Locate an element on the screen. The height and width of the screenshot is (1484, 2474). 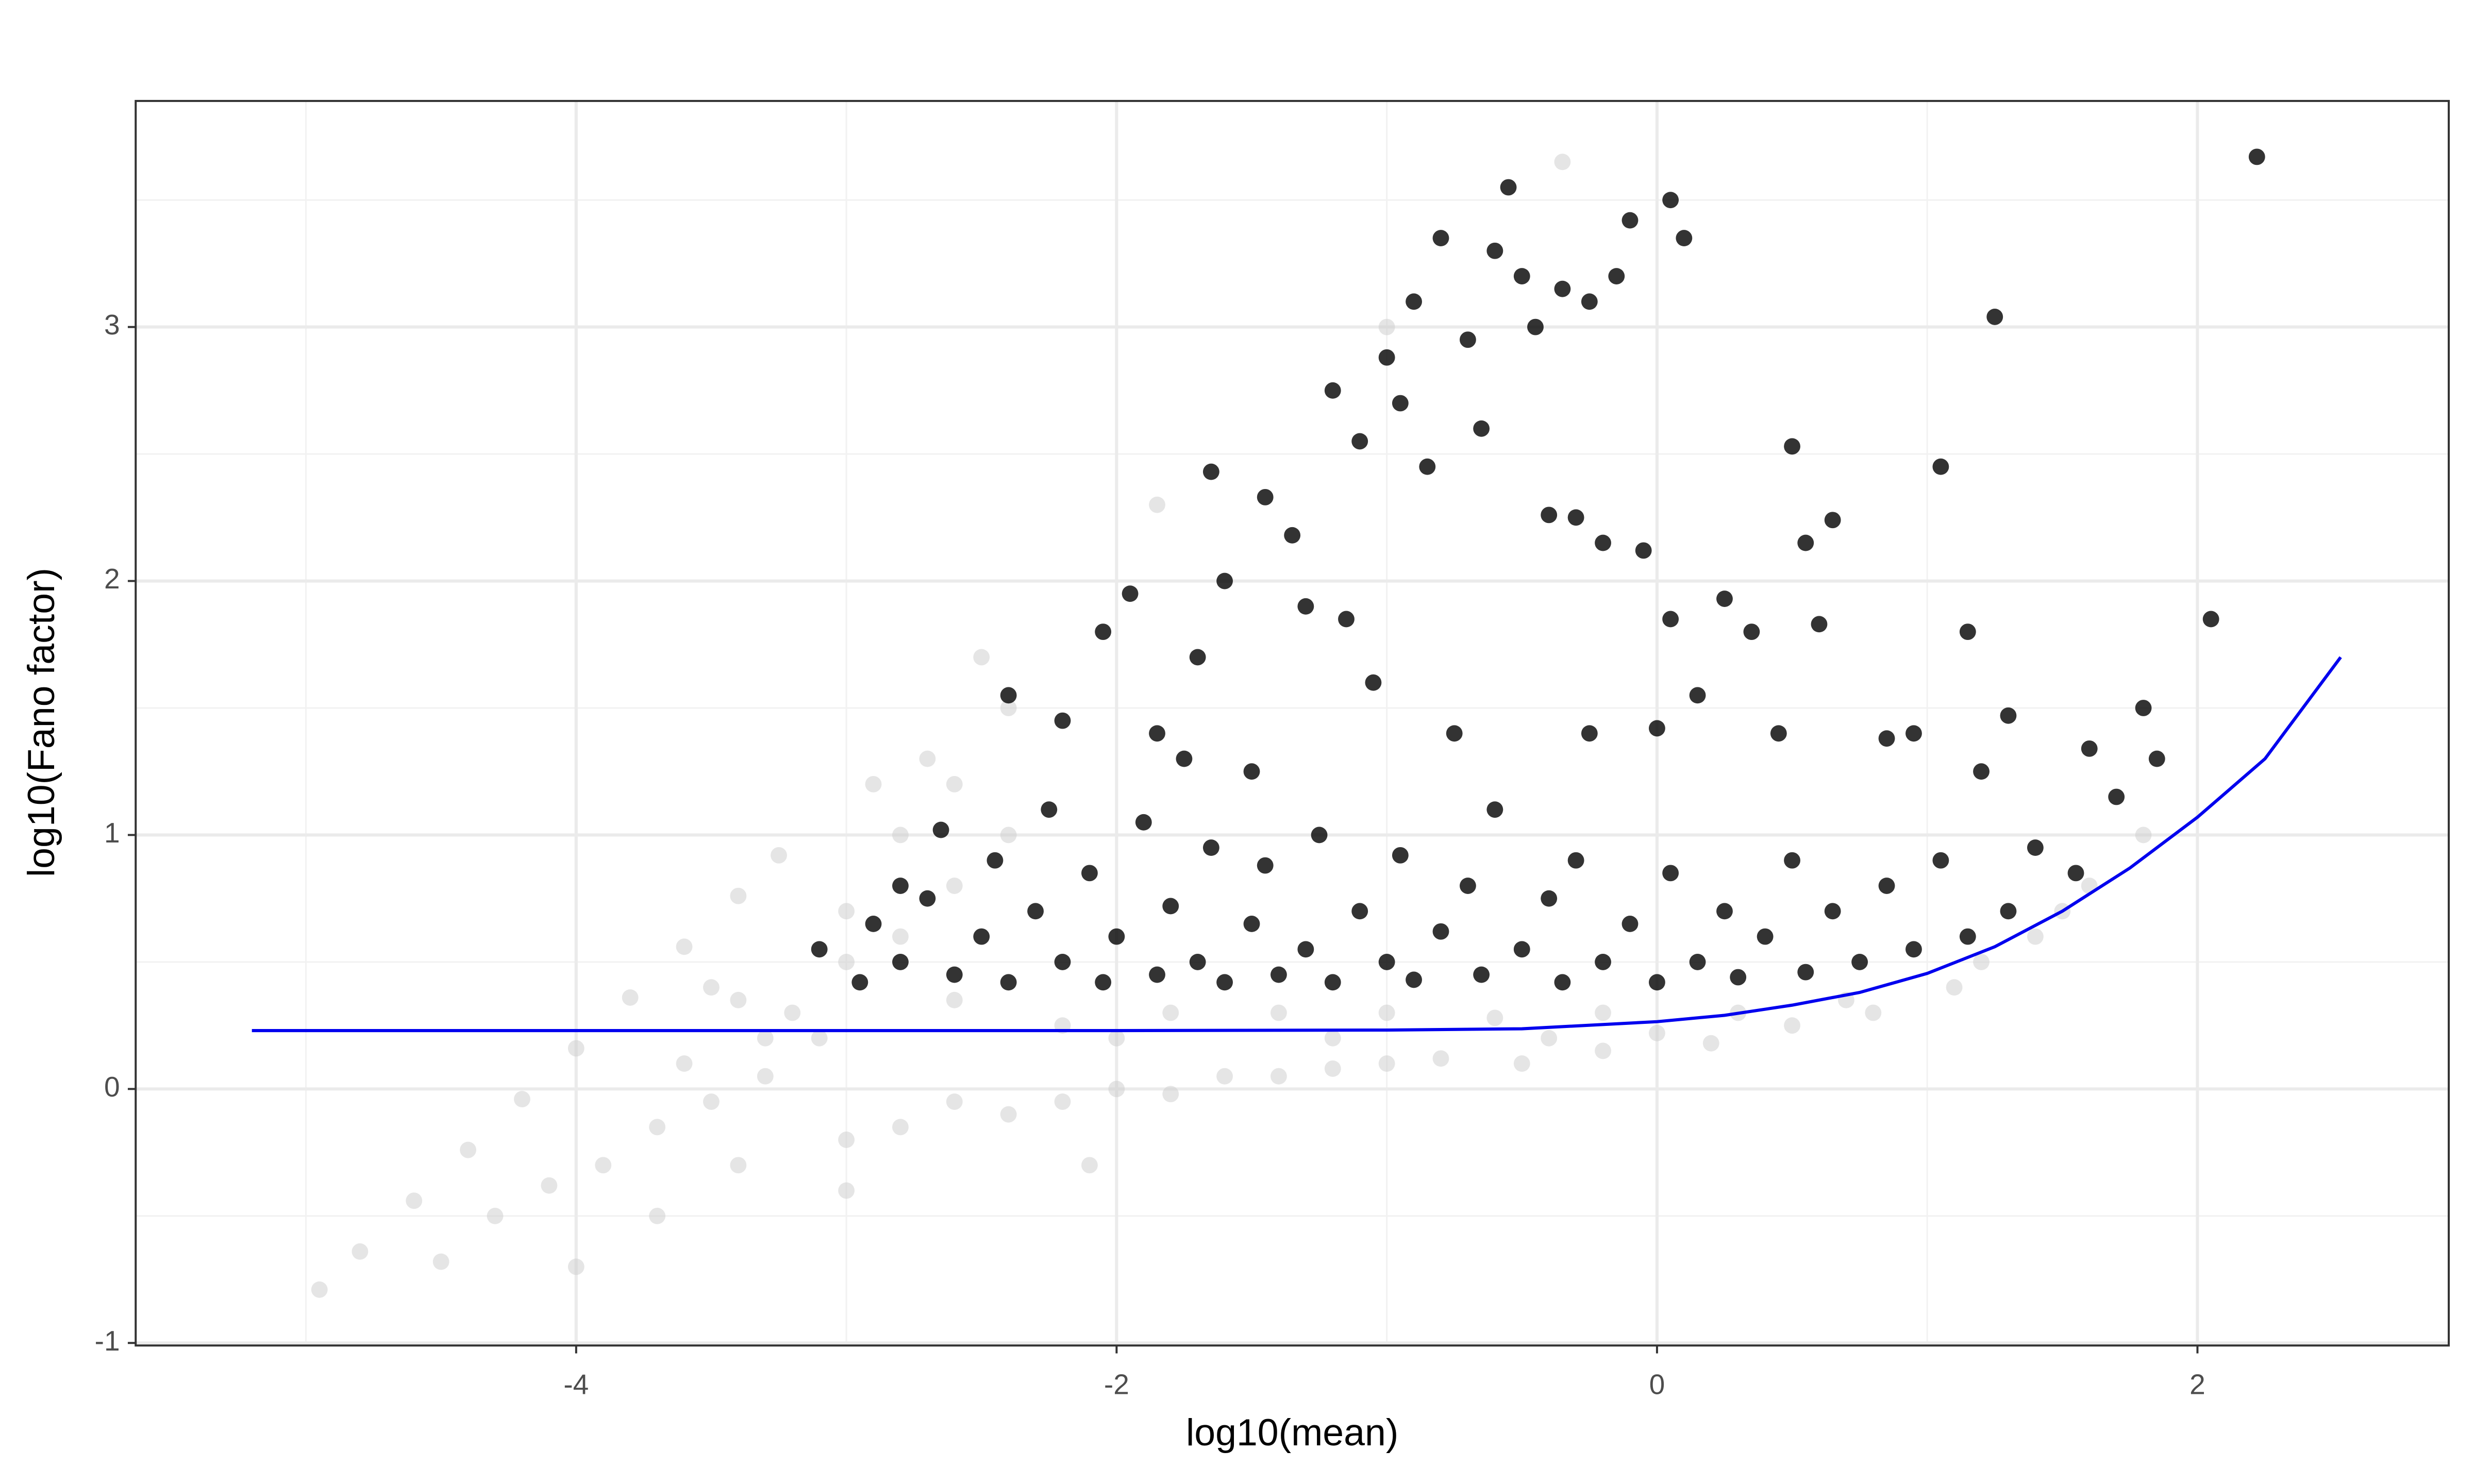
x-tick-label: 2 is located at coordinates (2197, 1384).